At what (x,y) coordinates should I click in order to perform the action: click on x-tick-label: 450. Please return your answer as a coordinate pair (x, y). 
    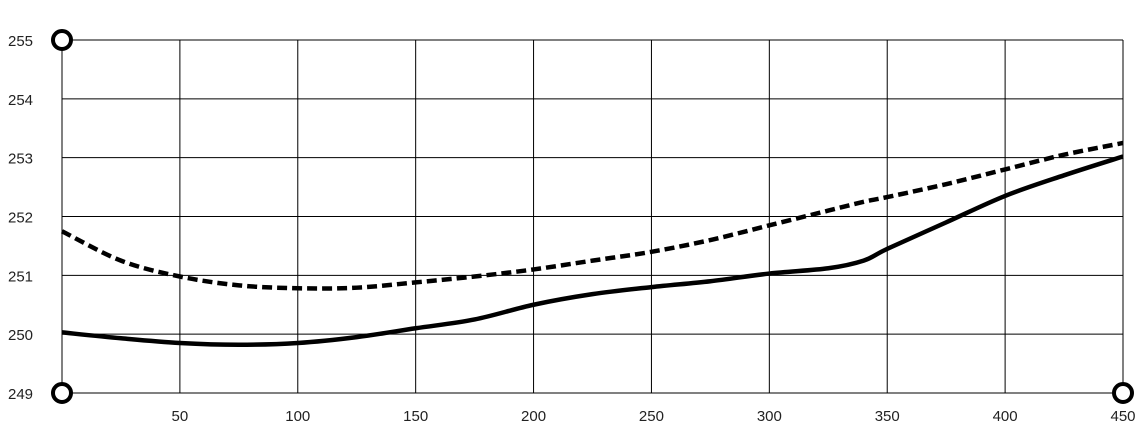
    Looking at the image, I should click on (1122, 416).